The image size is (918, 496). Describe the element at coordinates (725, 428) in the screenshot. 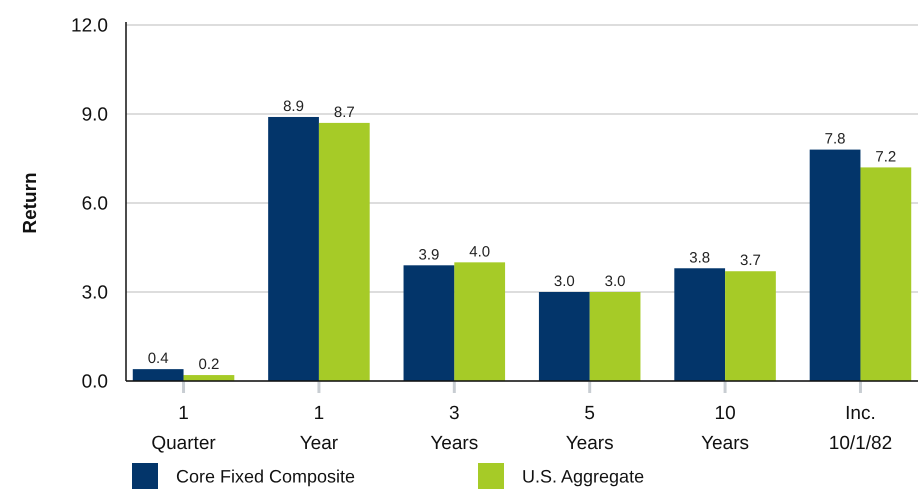

I see `x-tick-label: 10 Years` at that location.